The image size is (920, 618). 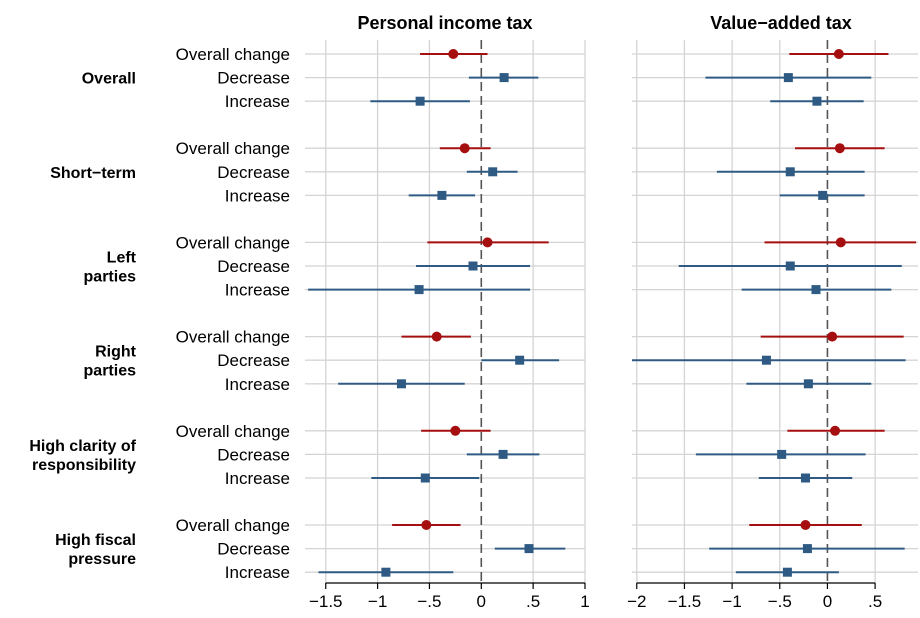 I want to click on group-label: Overall, so click(x=109, y=79).